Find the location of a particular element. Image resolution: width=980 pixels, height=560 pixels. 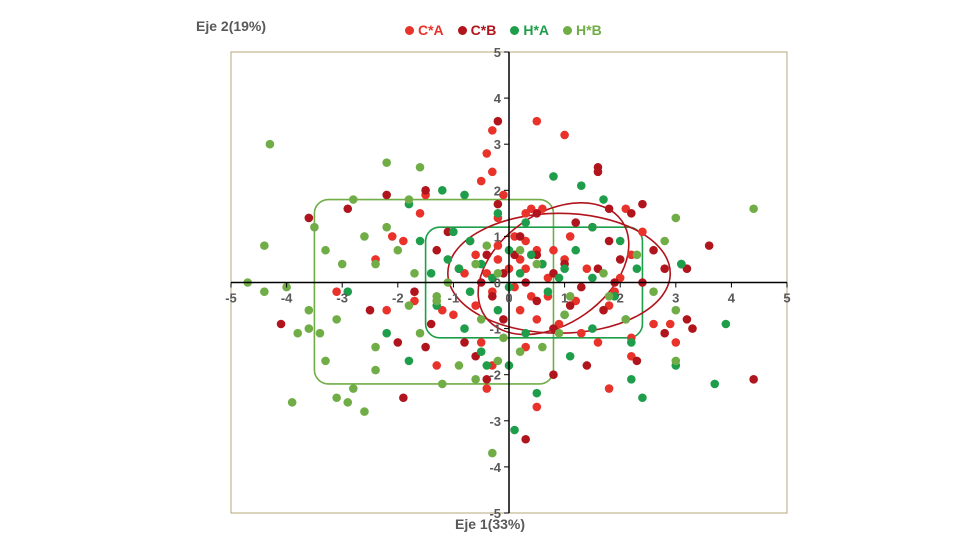

x-tick-label: 1 is located at coordinates (564, 298).